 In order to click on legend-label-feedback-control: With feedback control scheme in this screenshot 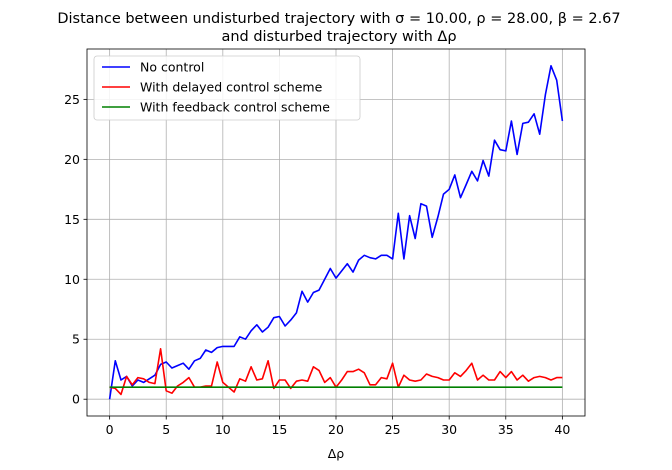, I will do `click(235, 107)`.